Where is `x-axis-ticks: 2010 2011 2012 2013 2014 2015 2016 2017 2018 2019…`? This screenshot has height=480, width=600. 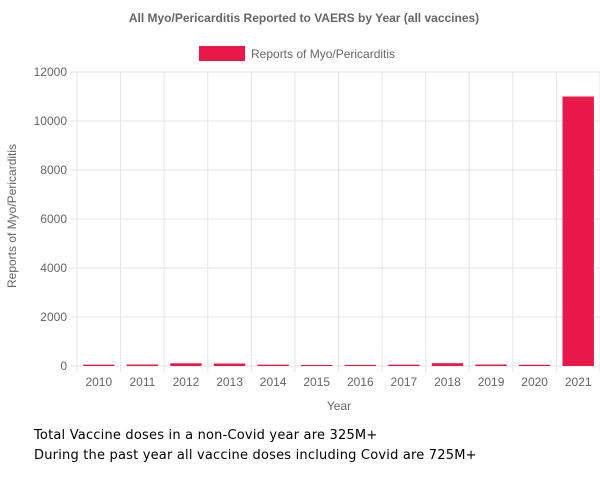
x-axis-ticks: 2010 2011 2012 2013 2014 2015 2016 2017 2018 2019… is located at coordinates (338, 382).